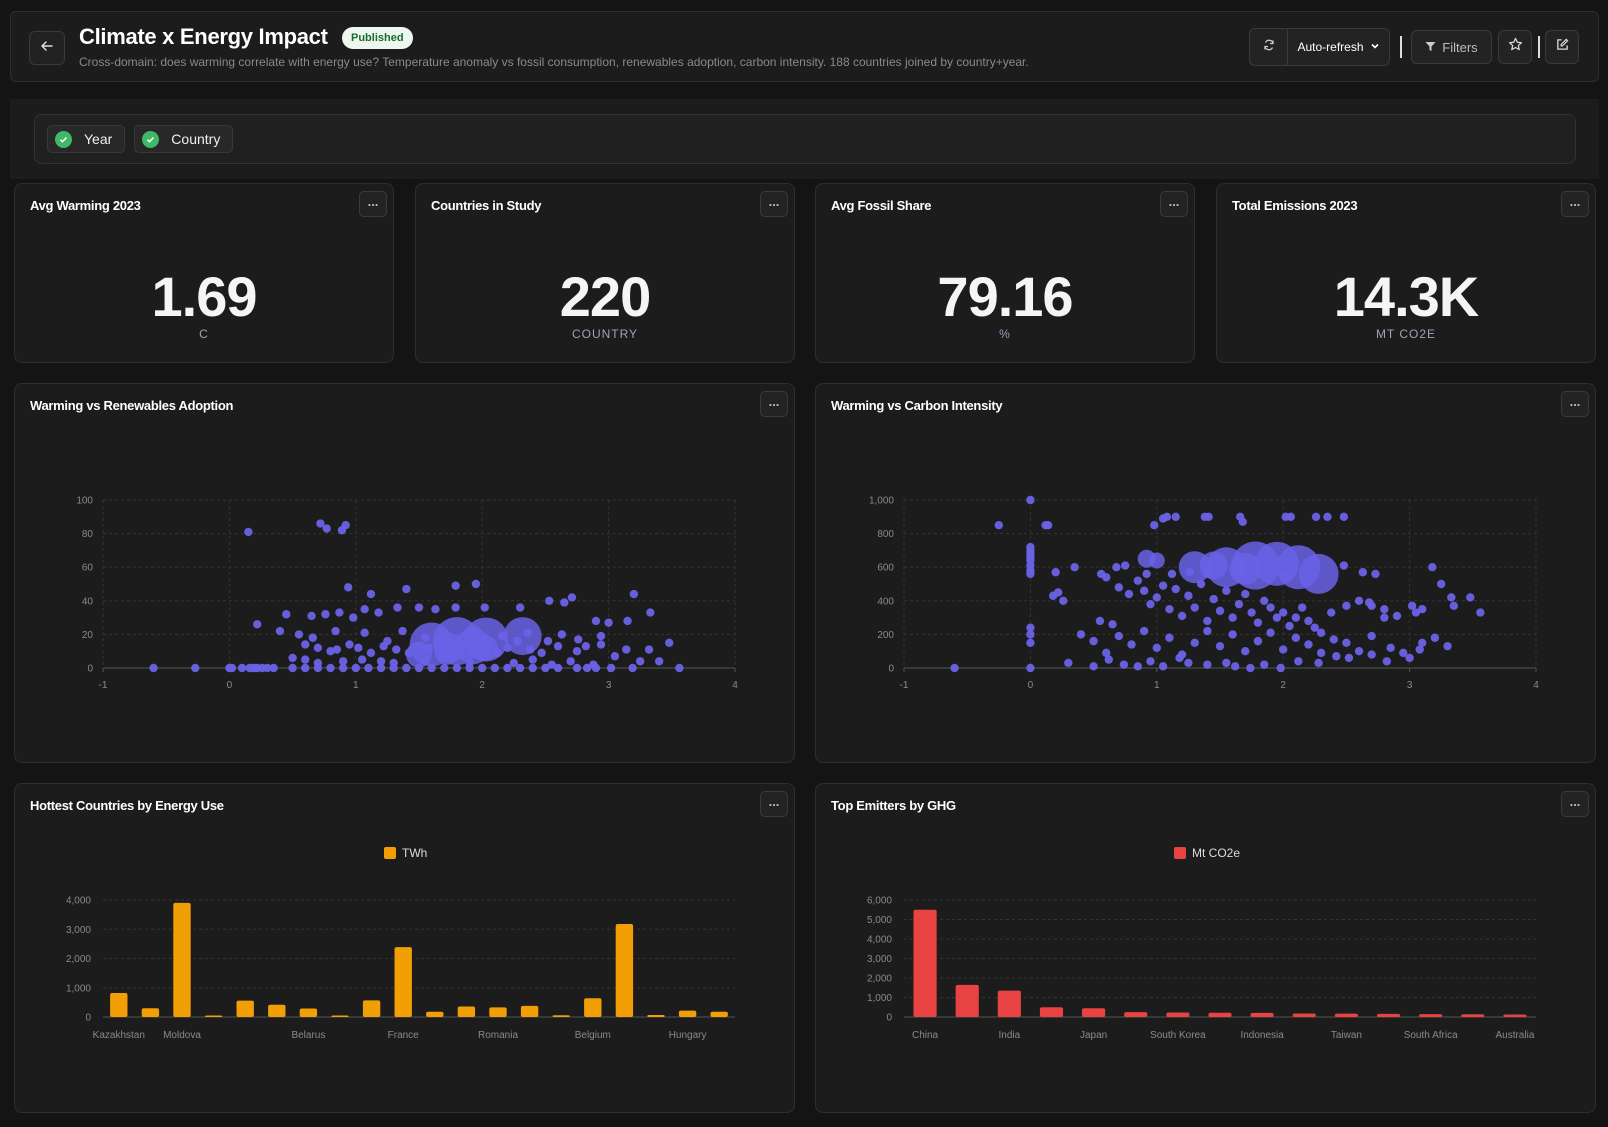 The height and width of the screenshot is (1127, 1608). I want to click on kpi-card-countries: Countries in Study ... 220 COUNTRY, so click(605, 273).